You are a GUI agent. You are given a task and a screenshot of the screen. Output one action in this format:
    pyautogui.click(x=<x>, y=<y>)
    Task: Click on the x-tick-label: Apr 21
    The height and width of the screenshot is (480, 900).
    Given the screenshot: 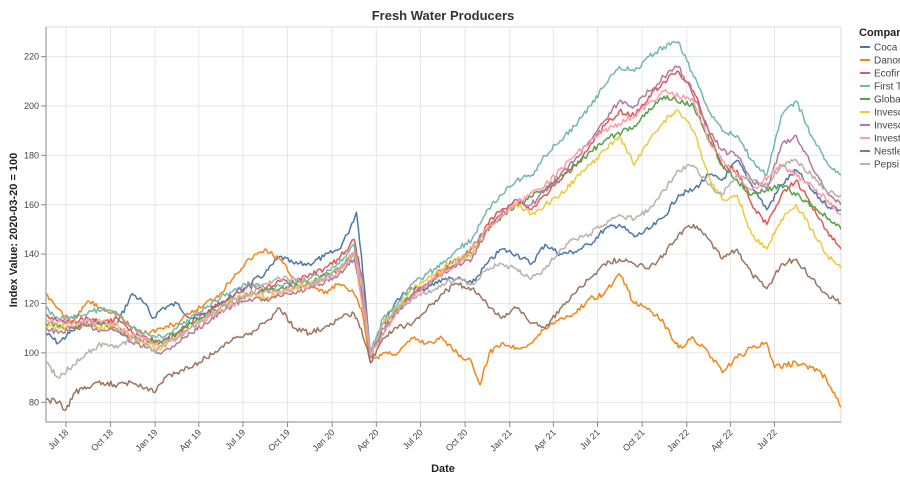 What is the action you would take?
    pyautogui.click(x=545, y=440)
    